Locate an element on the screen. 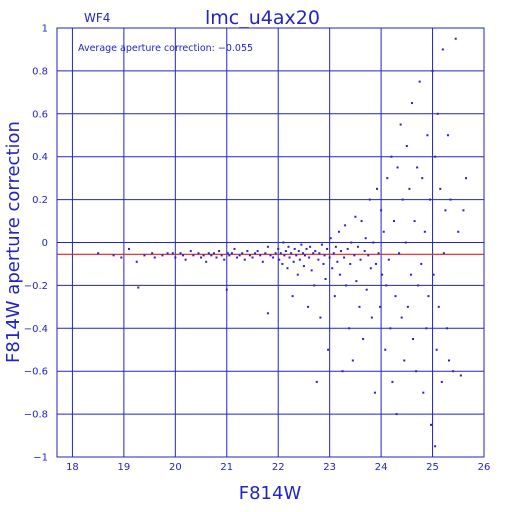 This screenshot has width=512, height=512. x-tick-label: 26 is located at coordinates (484, 467).